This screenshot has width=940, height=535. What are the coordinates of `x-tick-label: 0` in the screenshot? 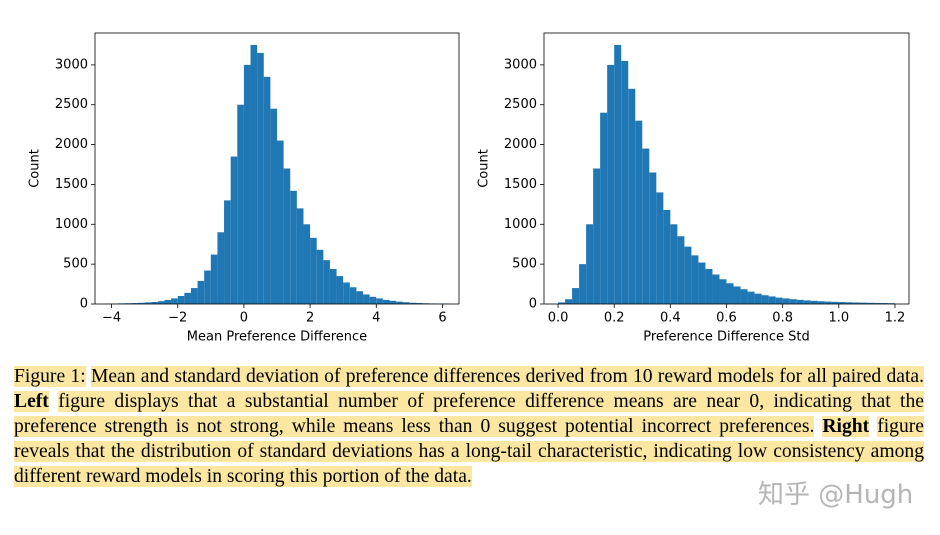 It's located at (244, 318).